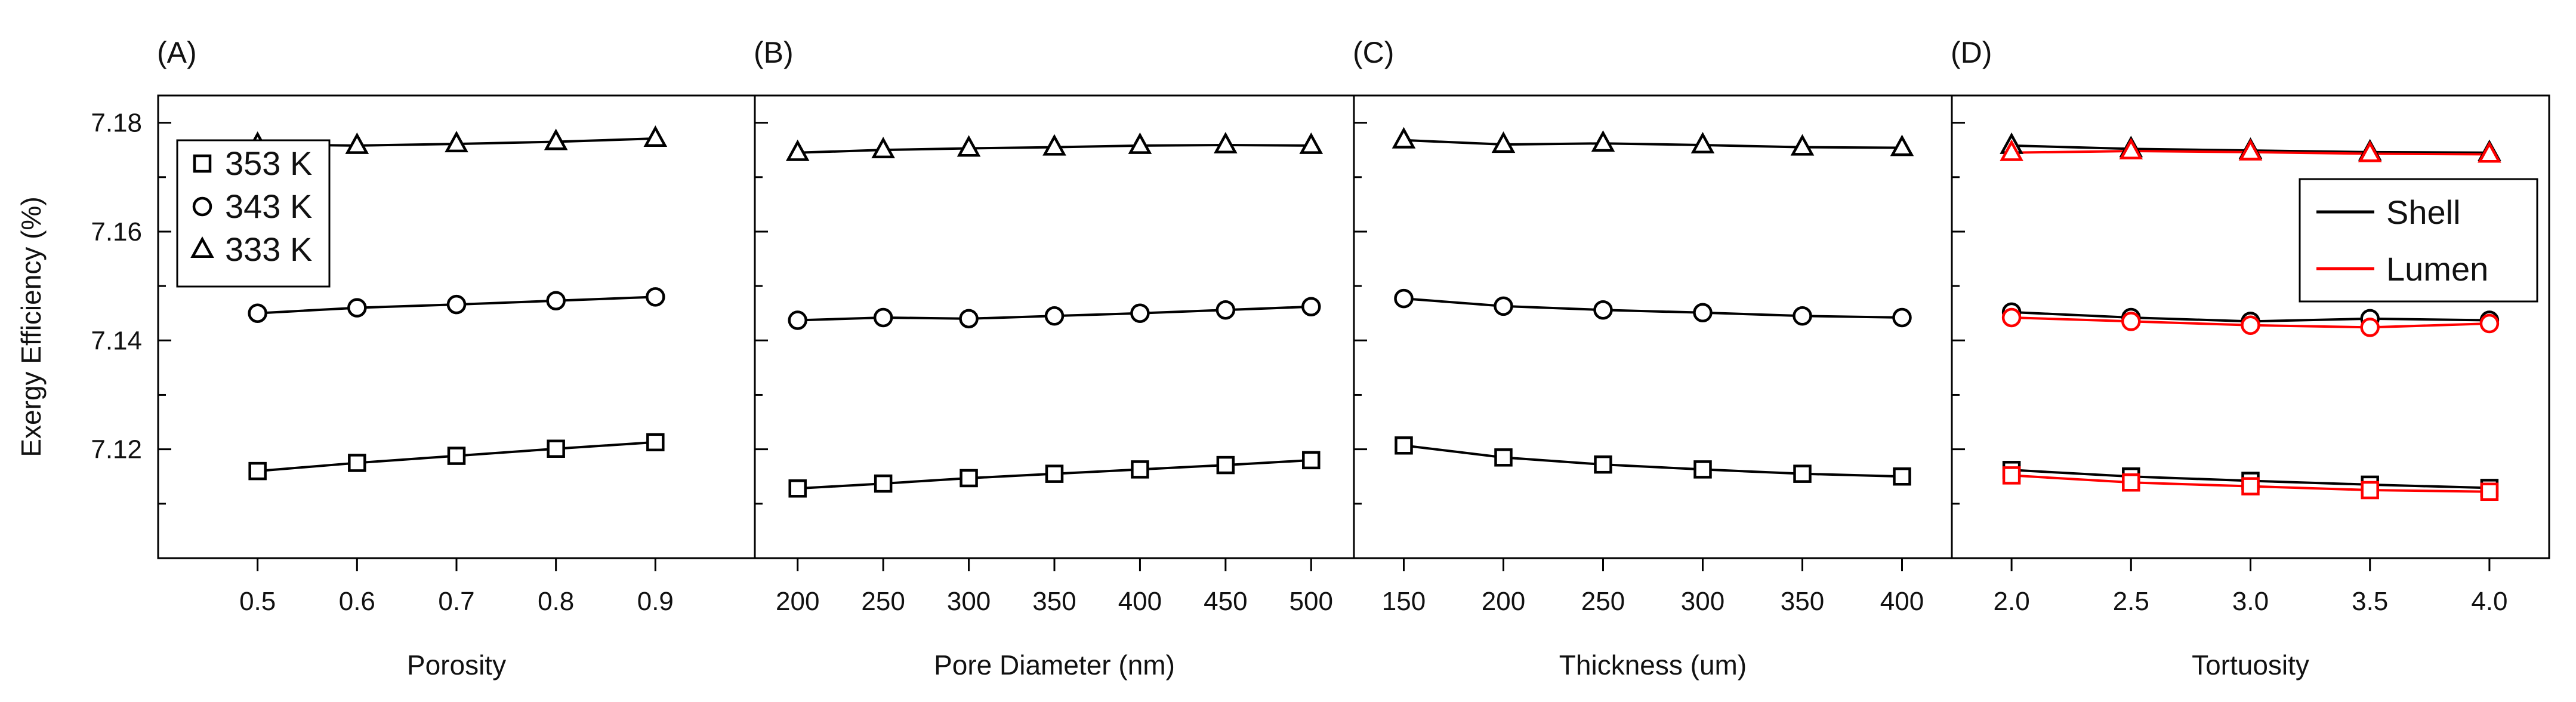  I want to click on legend-label: Lumen, so click(2437, 269).